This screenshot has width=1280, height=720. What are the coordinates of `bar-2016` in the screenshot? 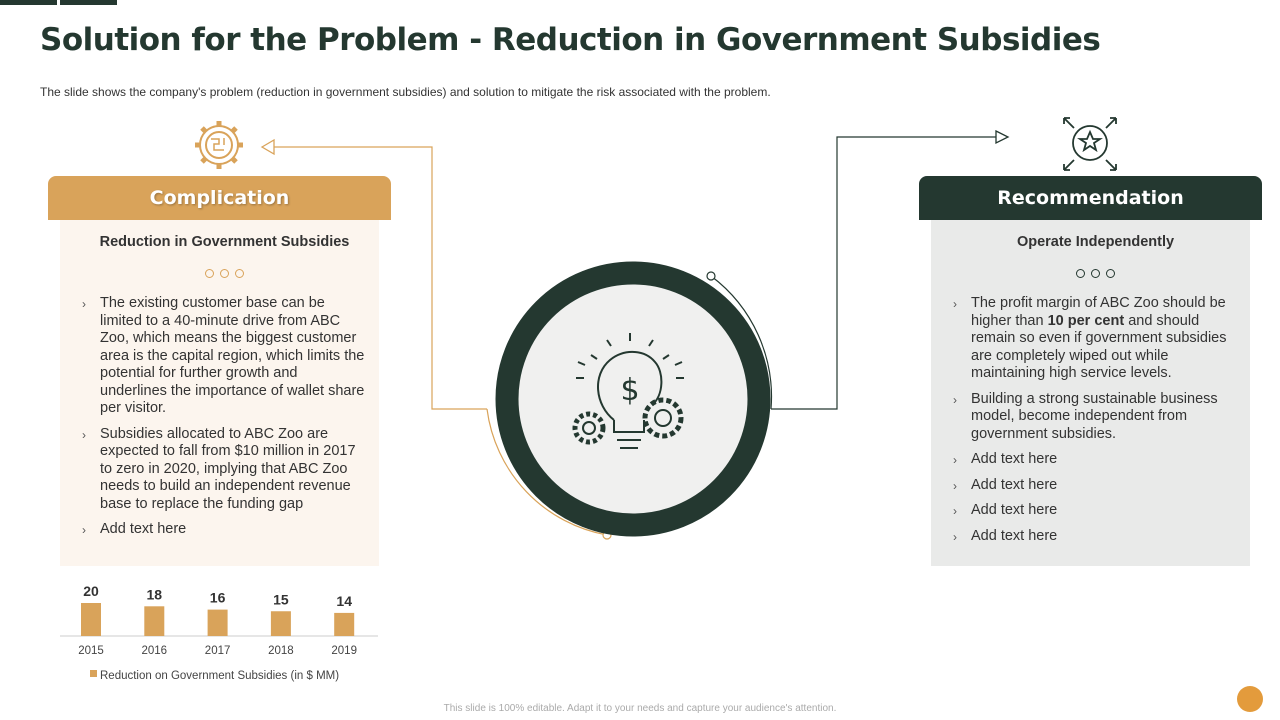 It's located at (154, 621).